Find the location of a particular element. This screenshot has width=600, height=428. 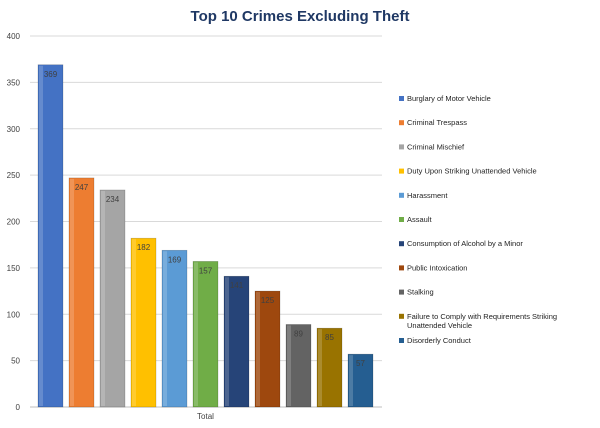

data-label: 125 is located at coordinates (268, 300).